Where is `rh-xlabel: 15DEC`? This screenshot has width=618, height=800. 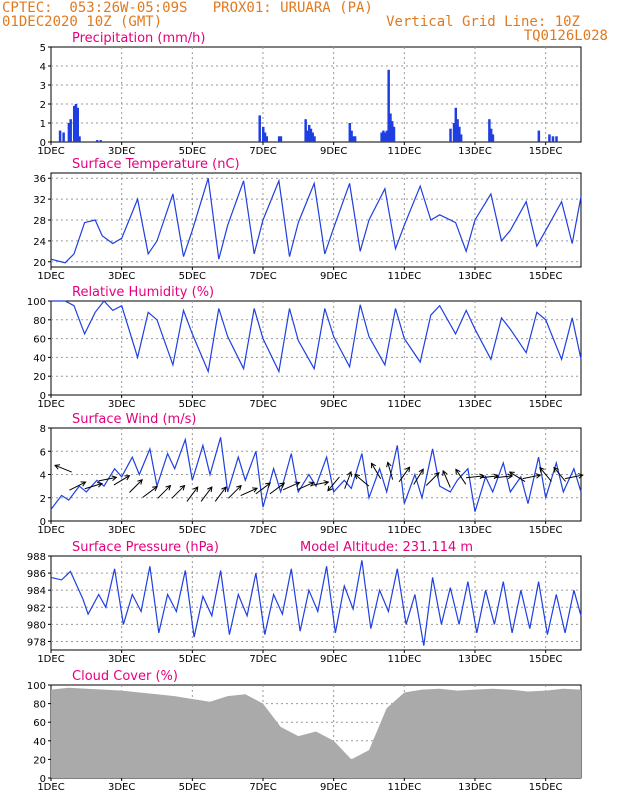
rh-xlabel: 15DEC is located at coordinates (546, 404).